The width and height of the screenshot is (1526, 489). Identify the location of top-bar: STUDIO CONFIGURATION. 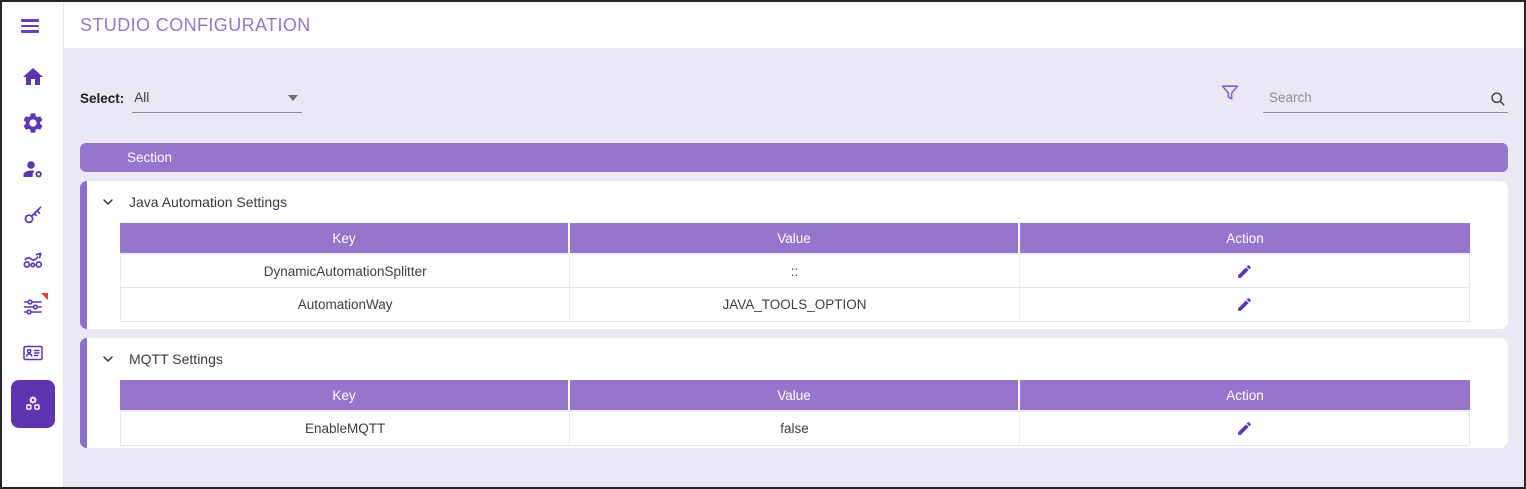
(794, 25).